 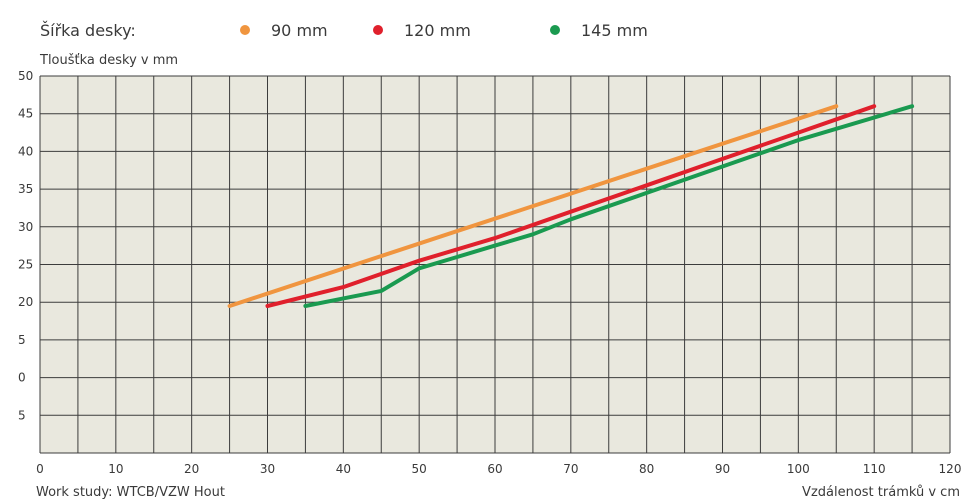 I want to click on x-axis: 0 10 20 30 40 50 60 70 80 90 100 110 120, so click(x=498, y=469).